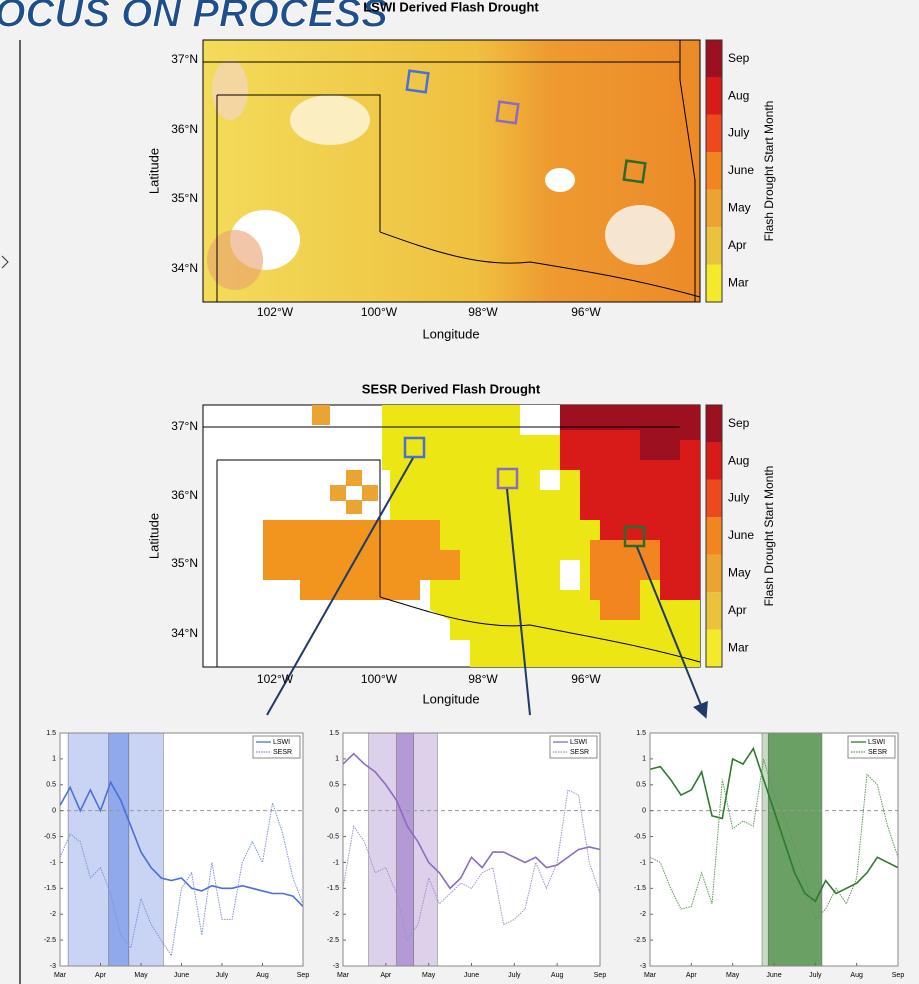 Image resolution: width=919 pixels, height=984 pixels. What do you see at coordinates (451, 7) in the screenshot?
I see `map-title: LSWI Derived Flash Drought` at bounding box center [451, 7].